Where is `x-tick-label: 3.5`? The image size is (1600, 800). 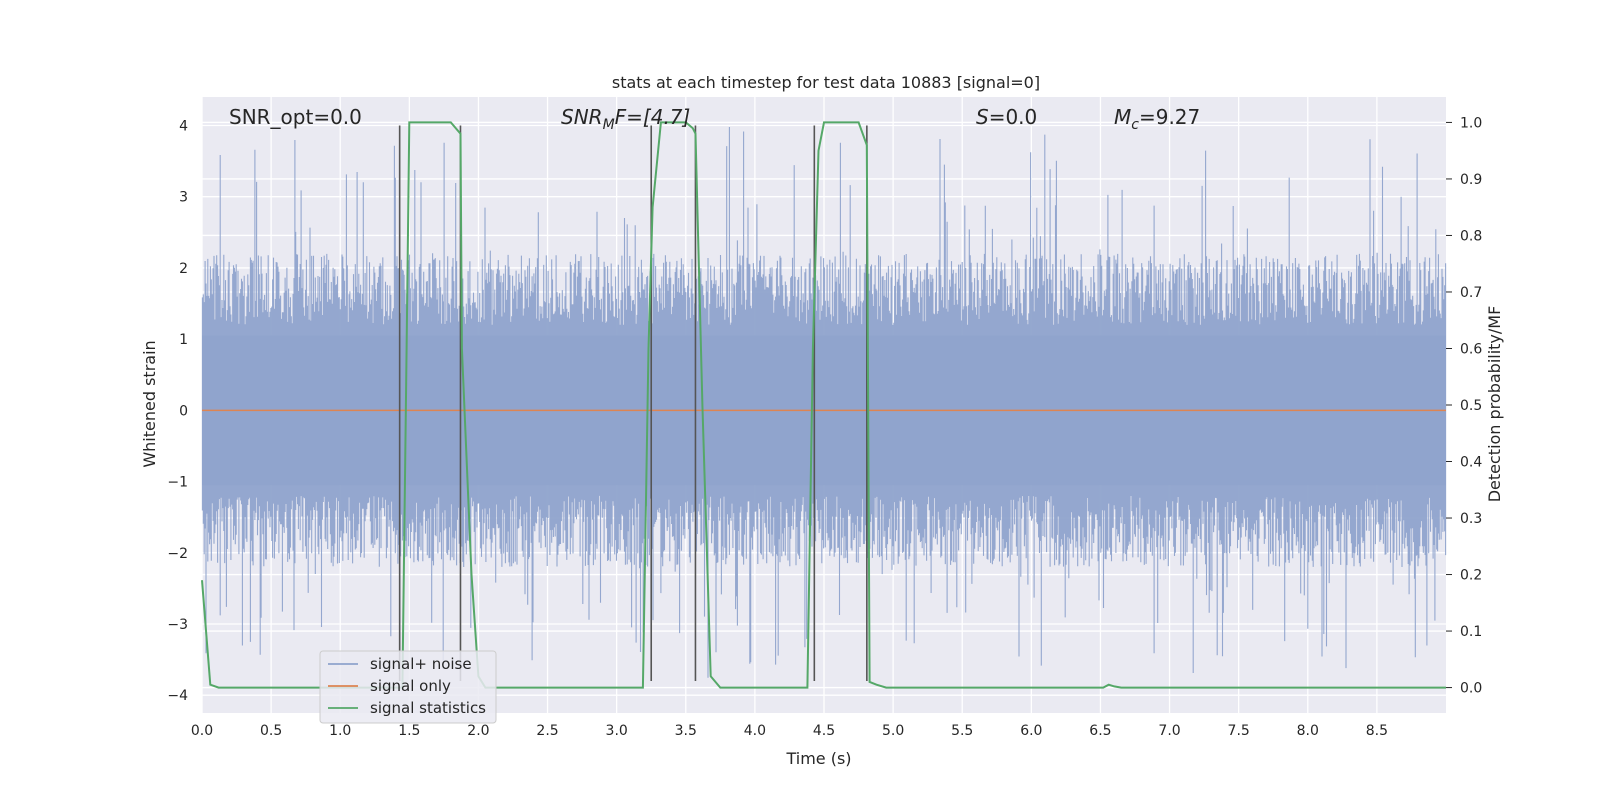 x-tick-label: 3.5 is located at coordinates (686, 731).